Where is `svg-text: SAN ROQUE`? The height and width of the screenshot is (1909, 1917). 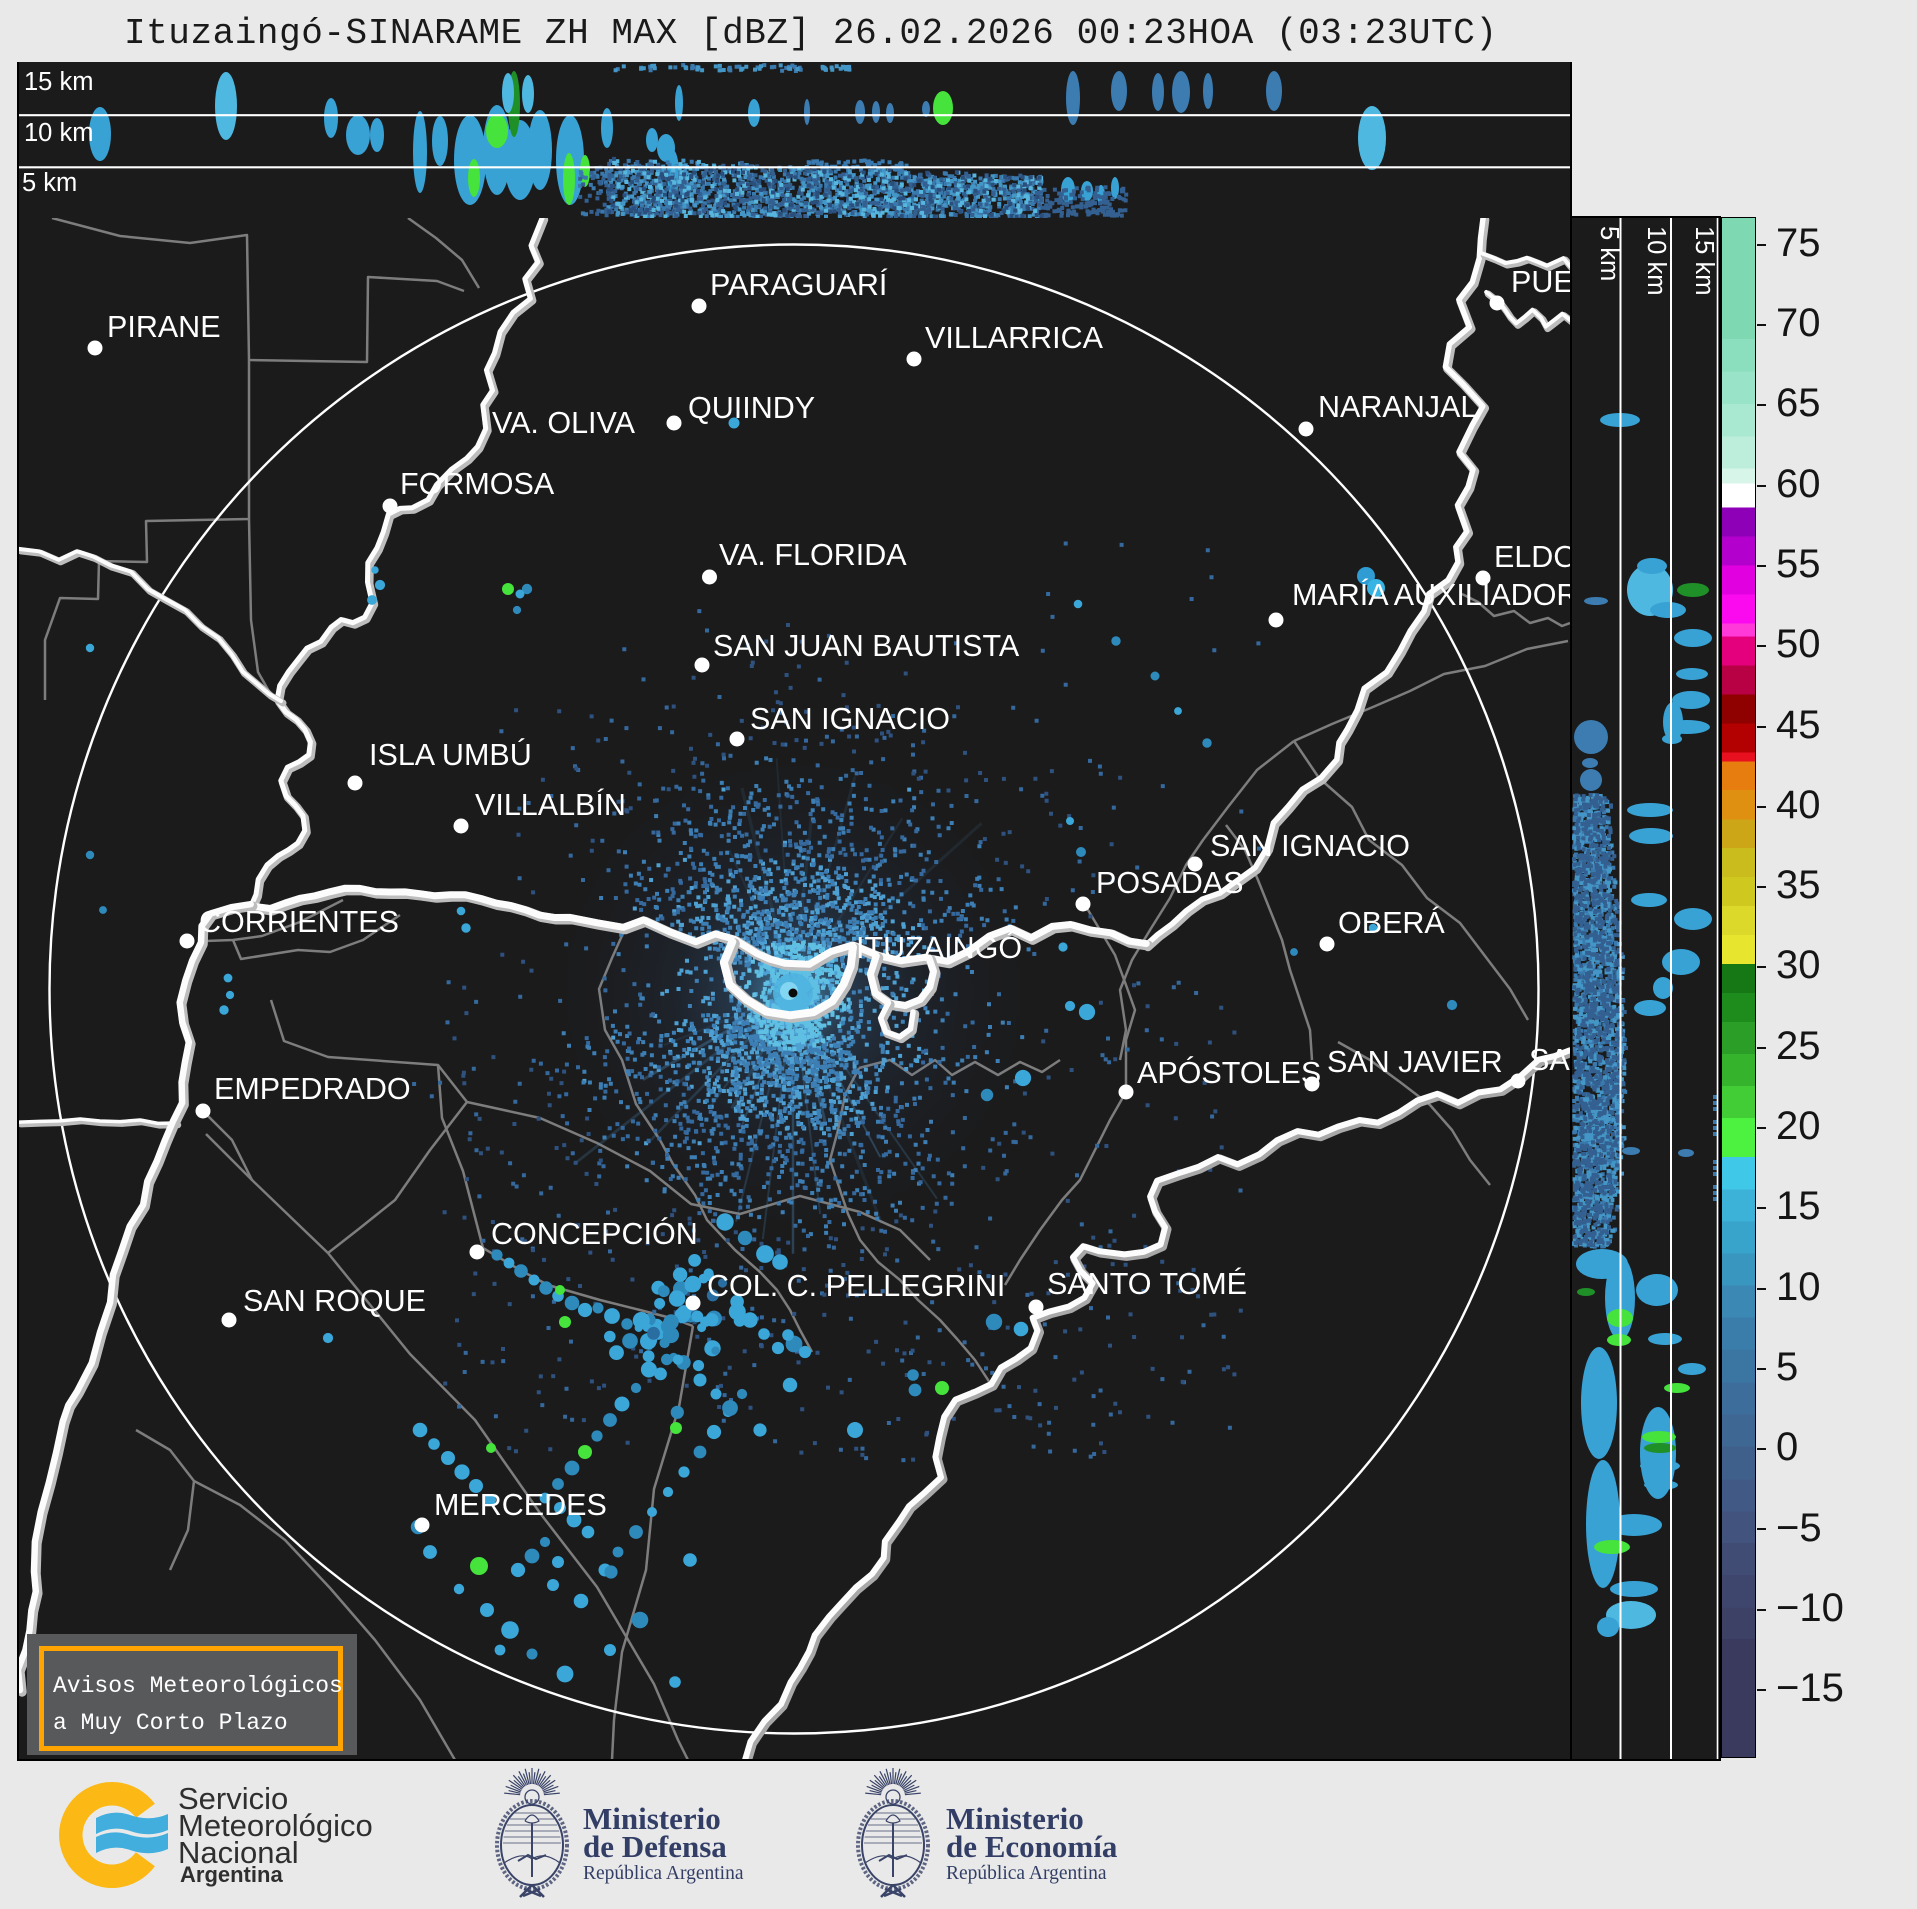 svg-text: SAN ROQUE is located at coordinates (334, 1301).